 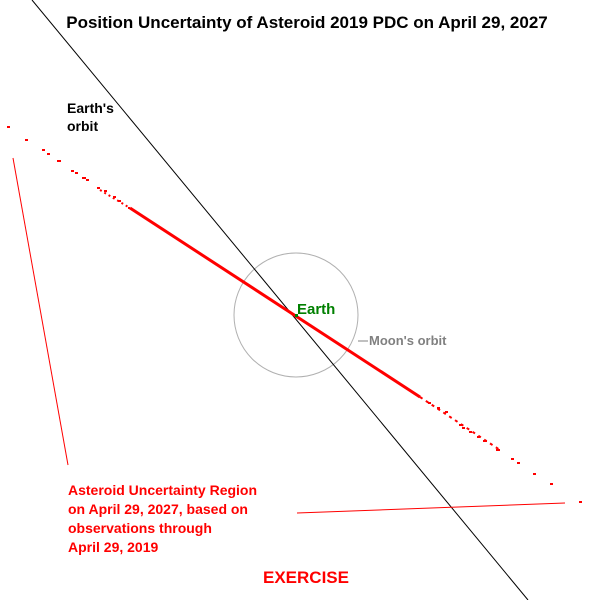 What do you see at coordinates (306, 577) in the screenshot?
I see `exercise-label: EXERCISE` at bounding box center [306, 577].